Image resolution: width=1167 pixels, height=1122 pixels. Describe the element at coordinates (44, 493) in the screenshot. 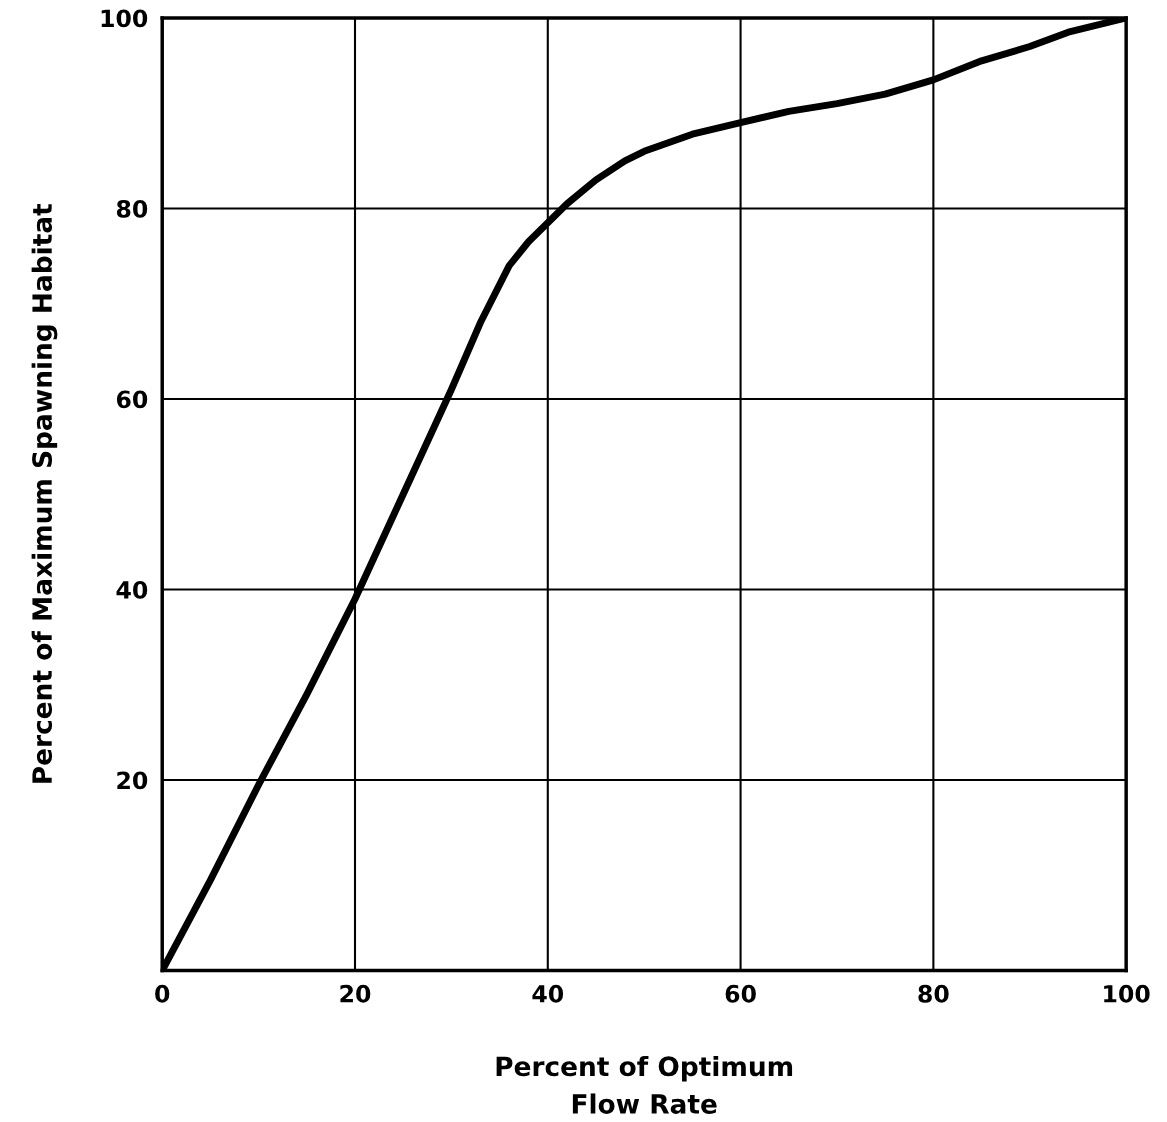

I see `y-axis-title: Percent of Maximum Spawning Habitat` at that location.